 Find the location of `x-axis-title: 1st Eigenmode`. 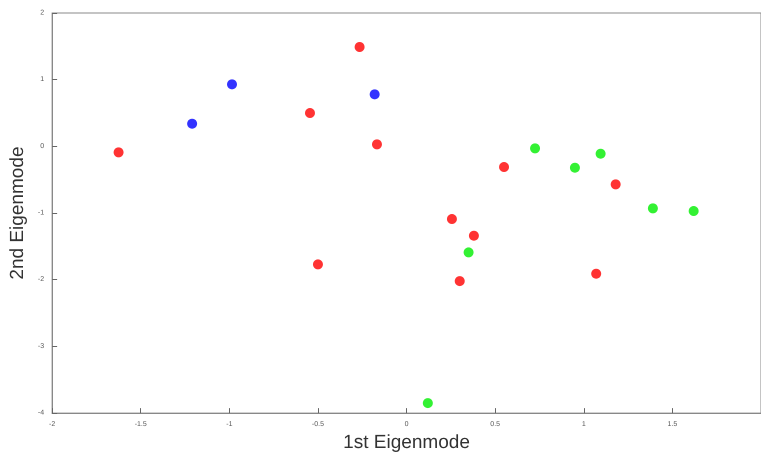

x-axis-title: 1st Eigenmode is located at coordinates (406, 442).